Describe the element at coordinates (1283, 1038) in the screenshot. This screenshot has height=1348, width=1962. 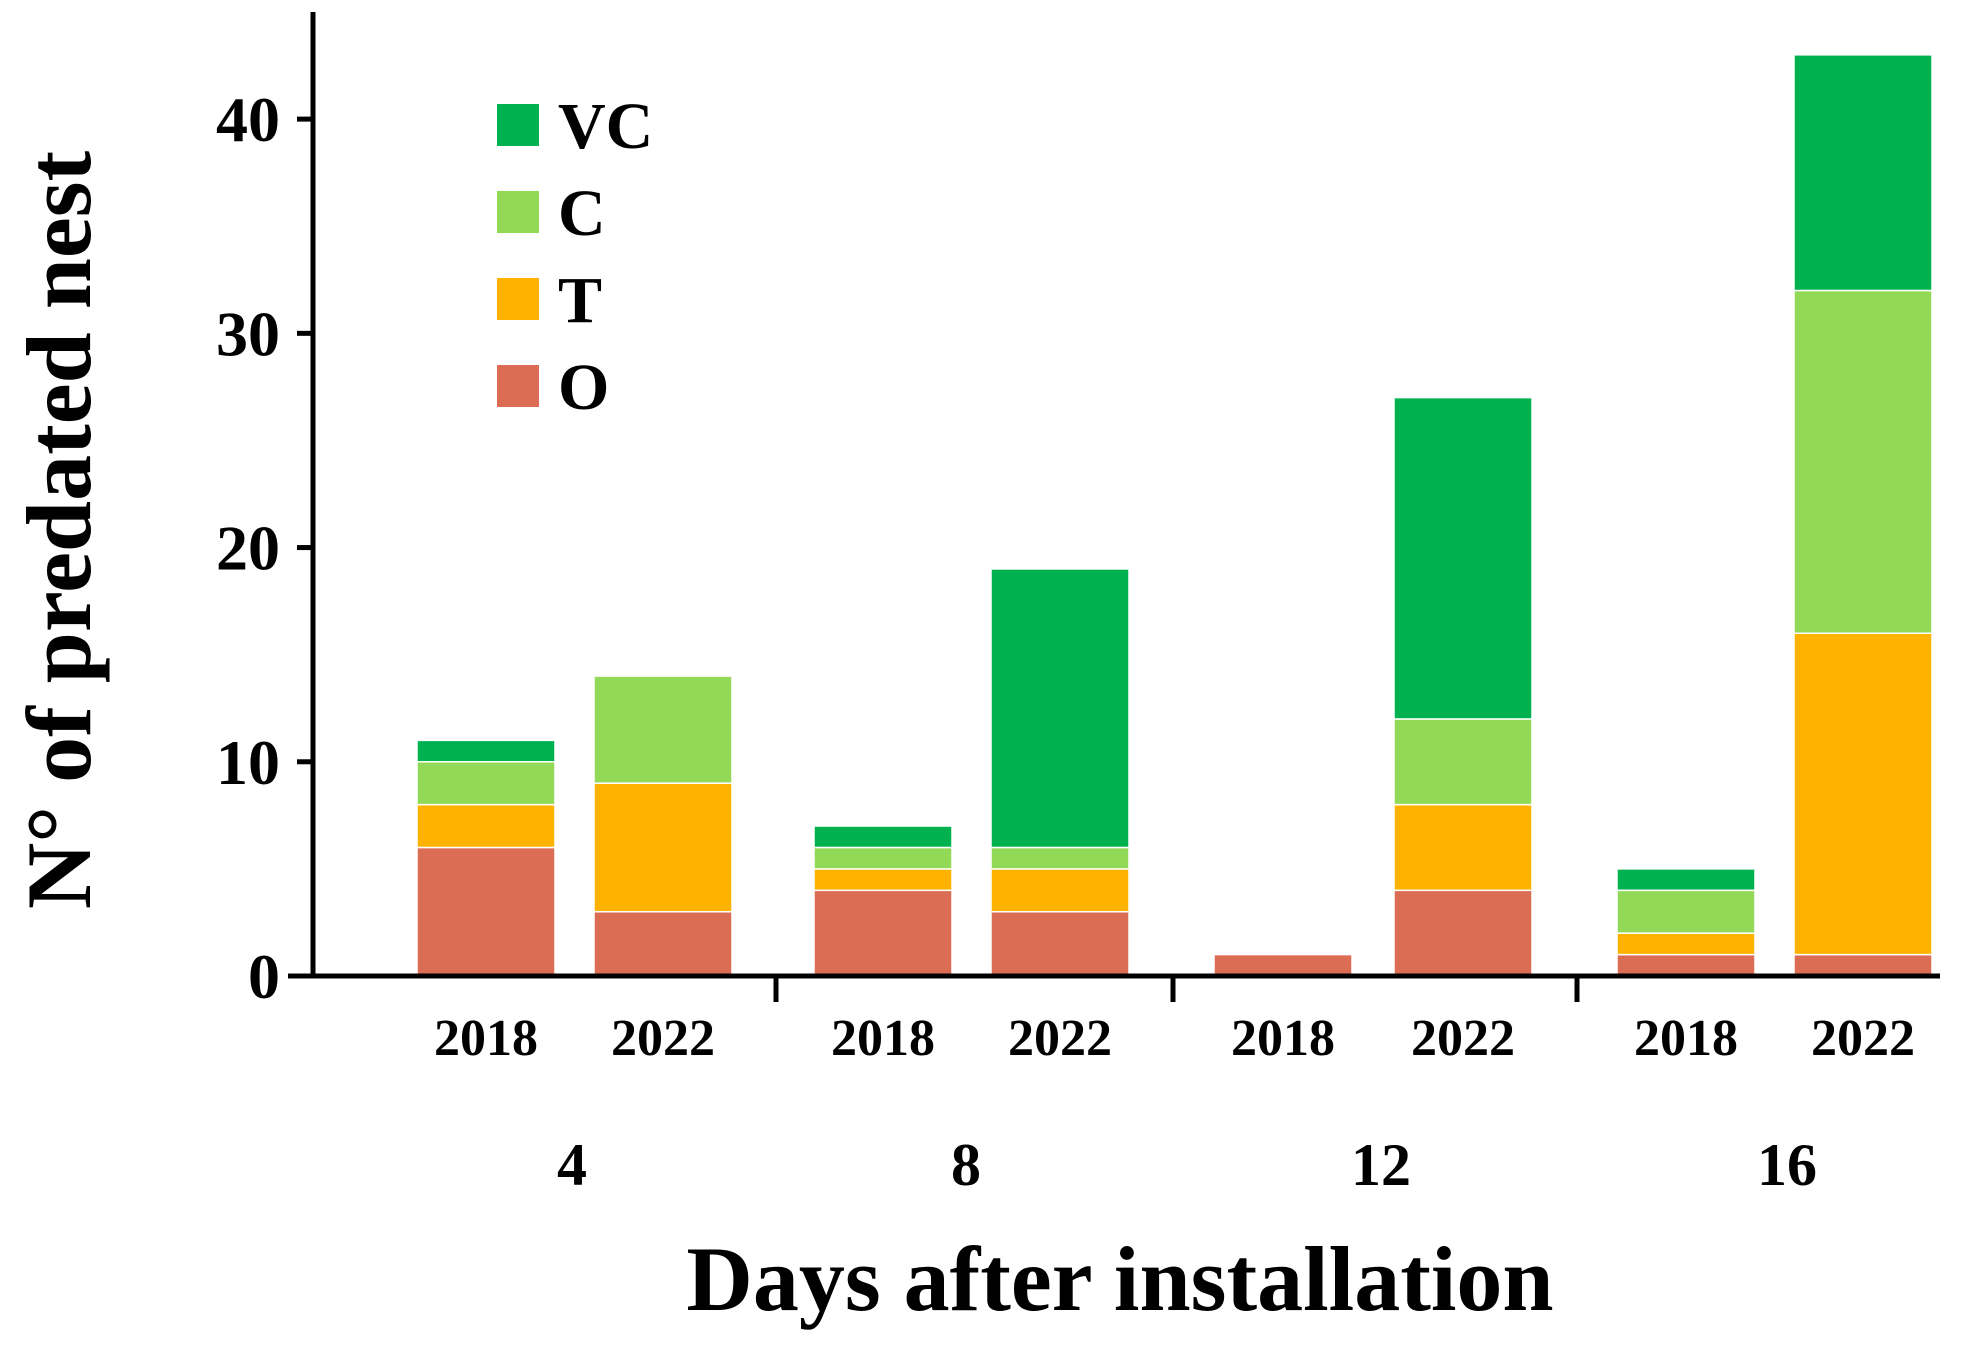
I see `x-tick-label-year-5: 2018` at that location.